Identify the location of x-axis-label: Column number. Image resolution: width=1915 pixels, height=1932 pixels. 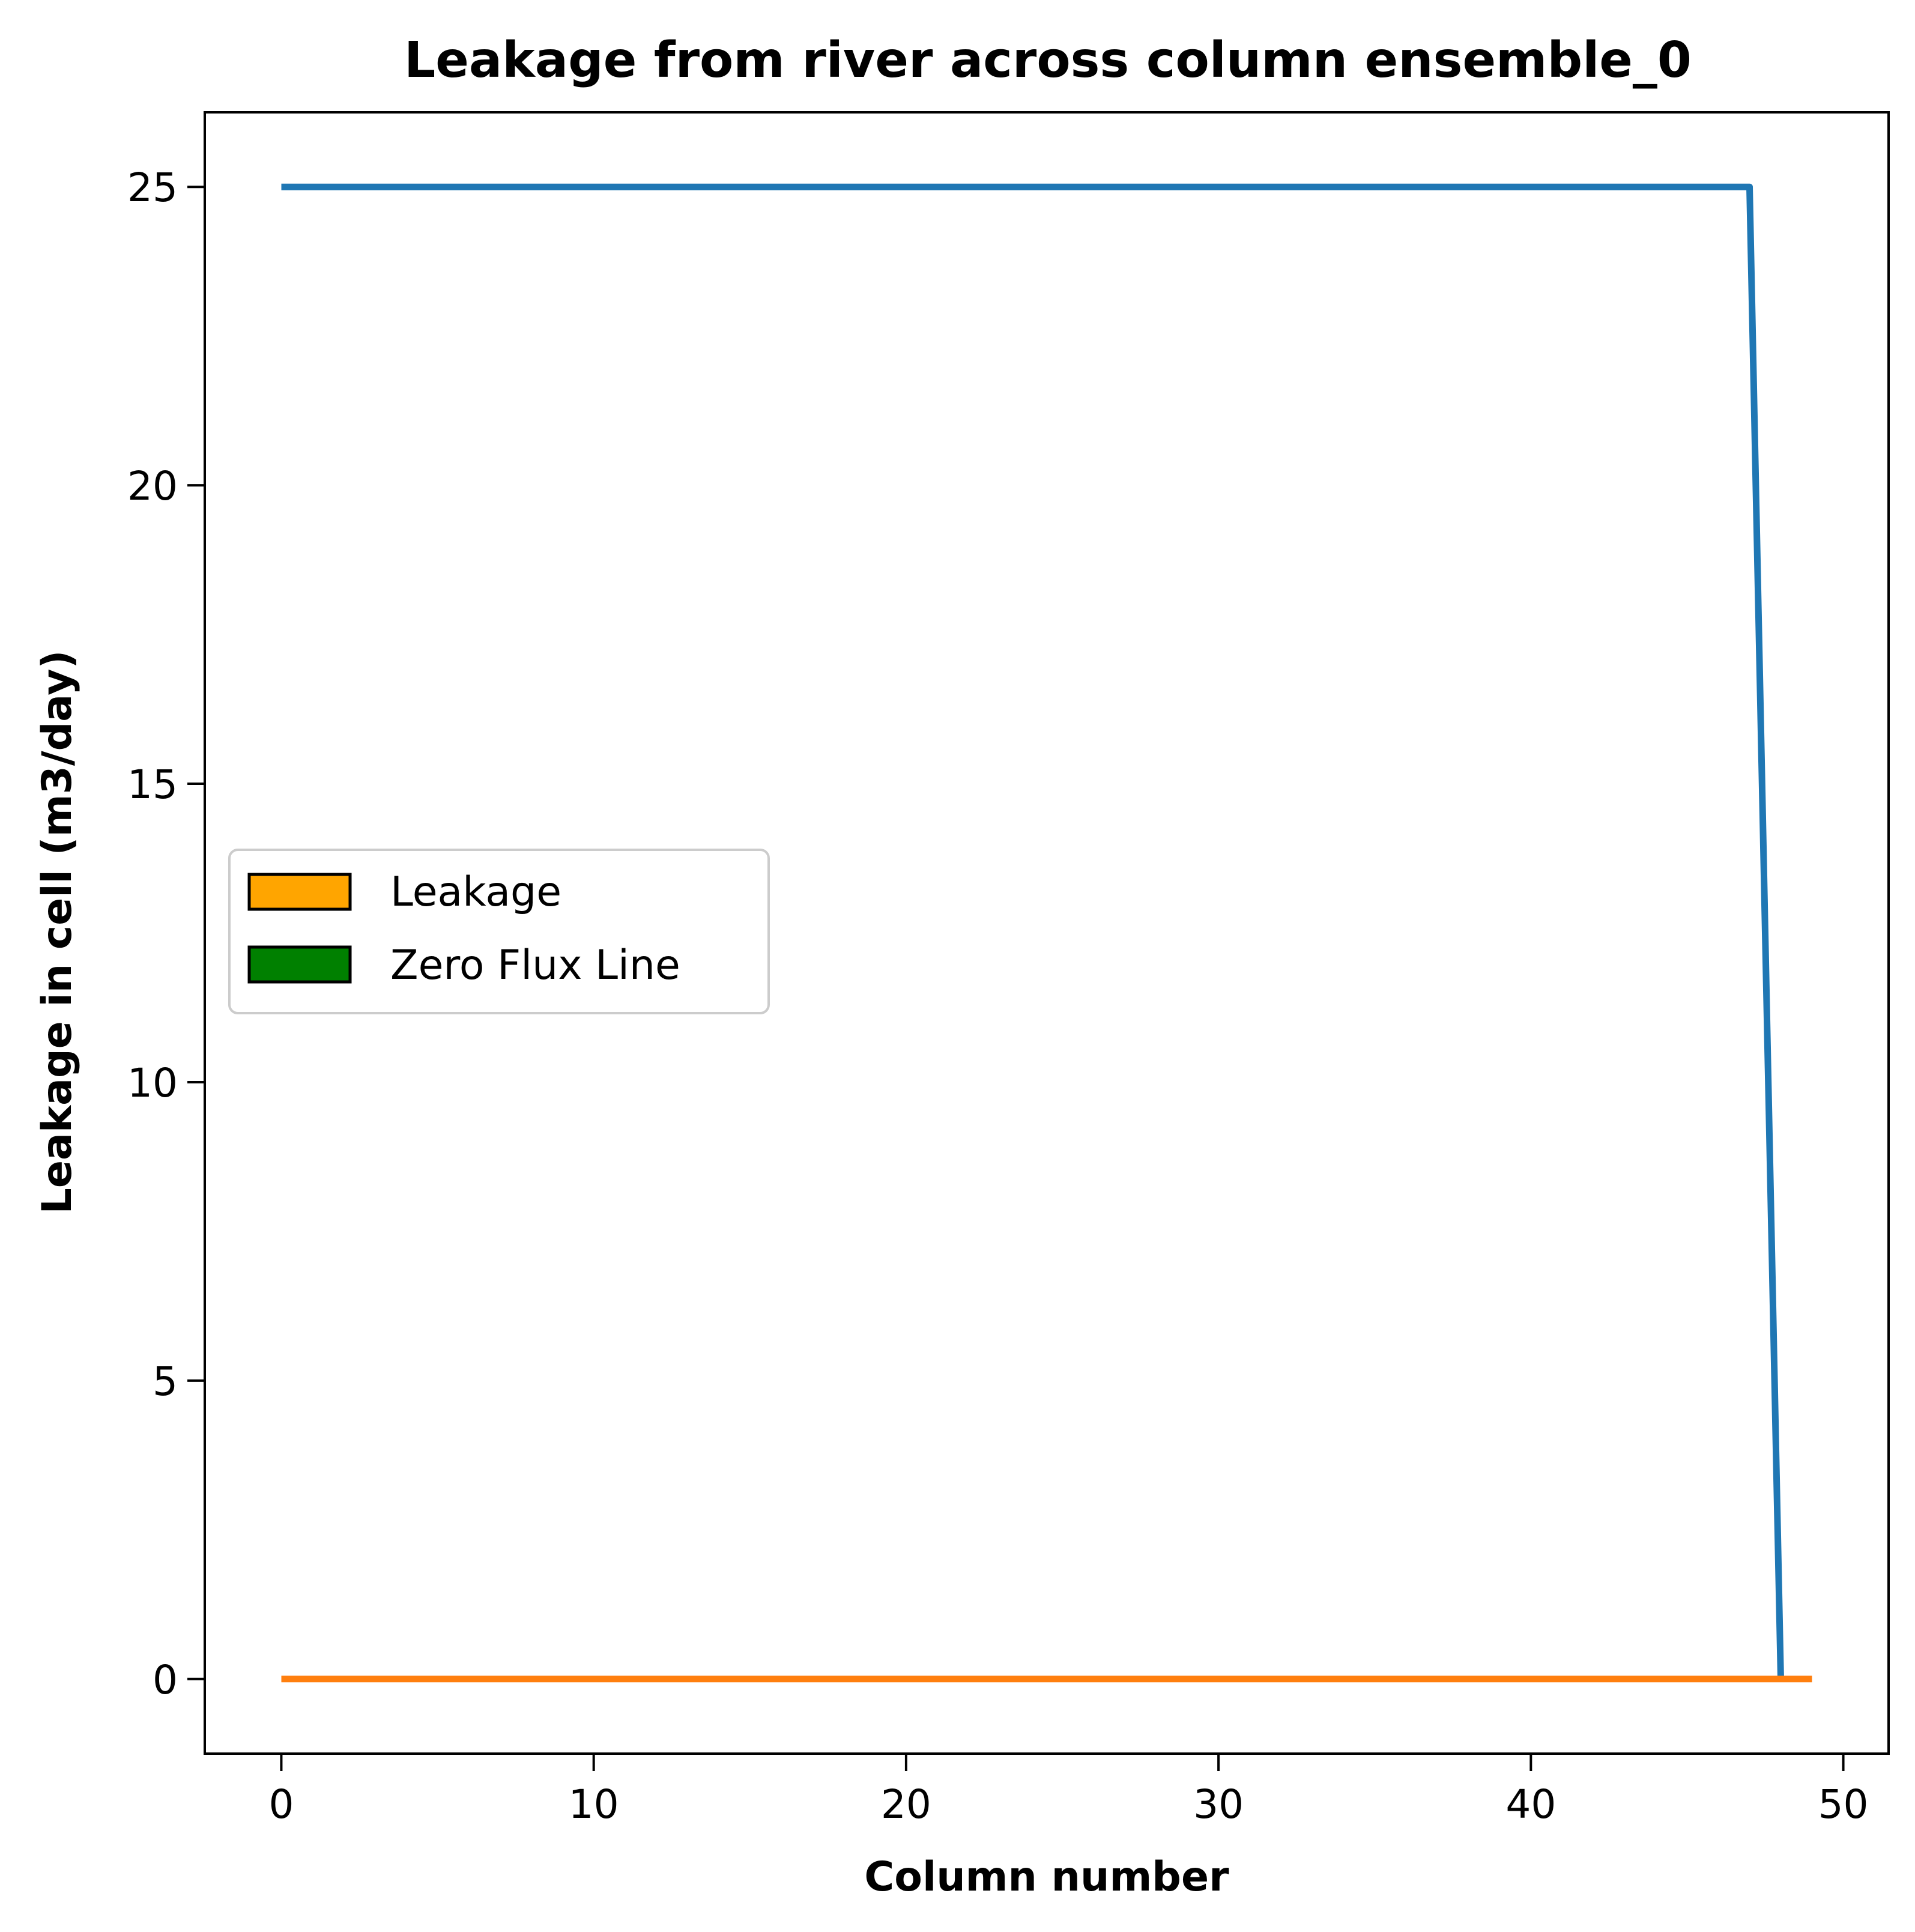
(1047, 1877).